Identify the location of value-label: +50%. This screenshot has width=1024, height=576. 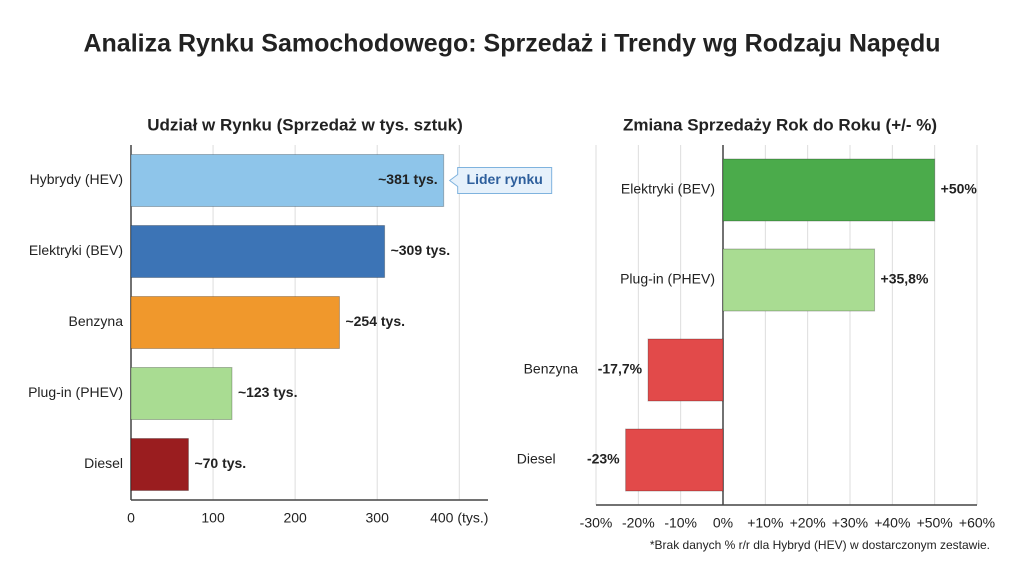
(959, 189).